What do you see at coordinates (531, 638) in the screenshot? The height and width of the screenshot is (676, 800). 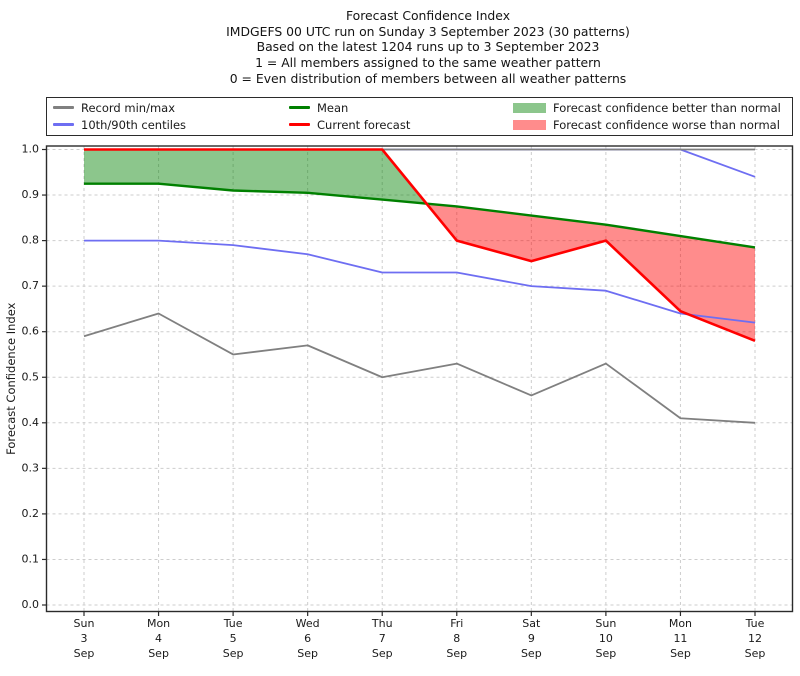 I see `x-tick-label: 9` at bounding box center [531, 638].